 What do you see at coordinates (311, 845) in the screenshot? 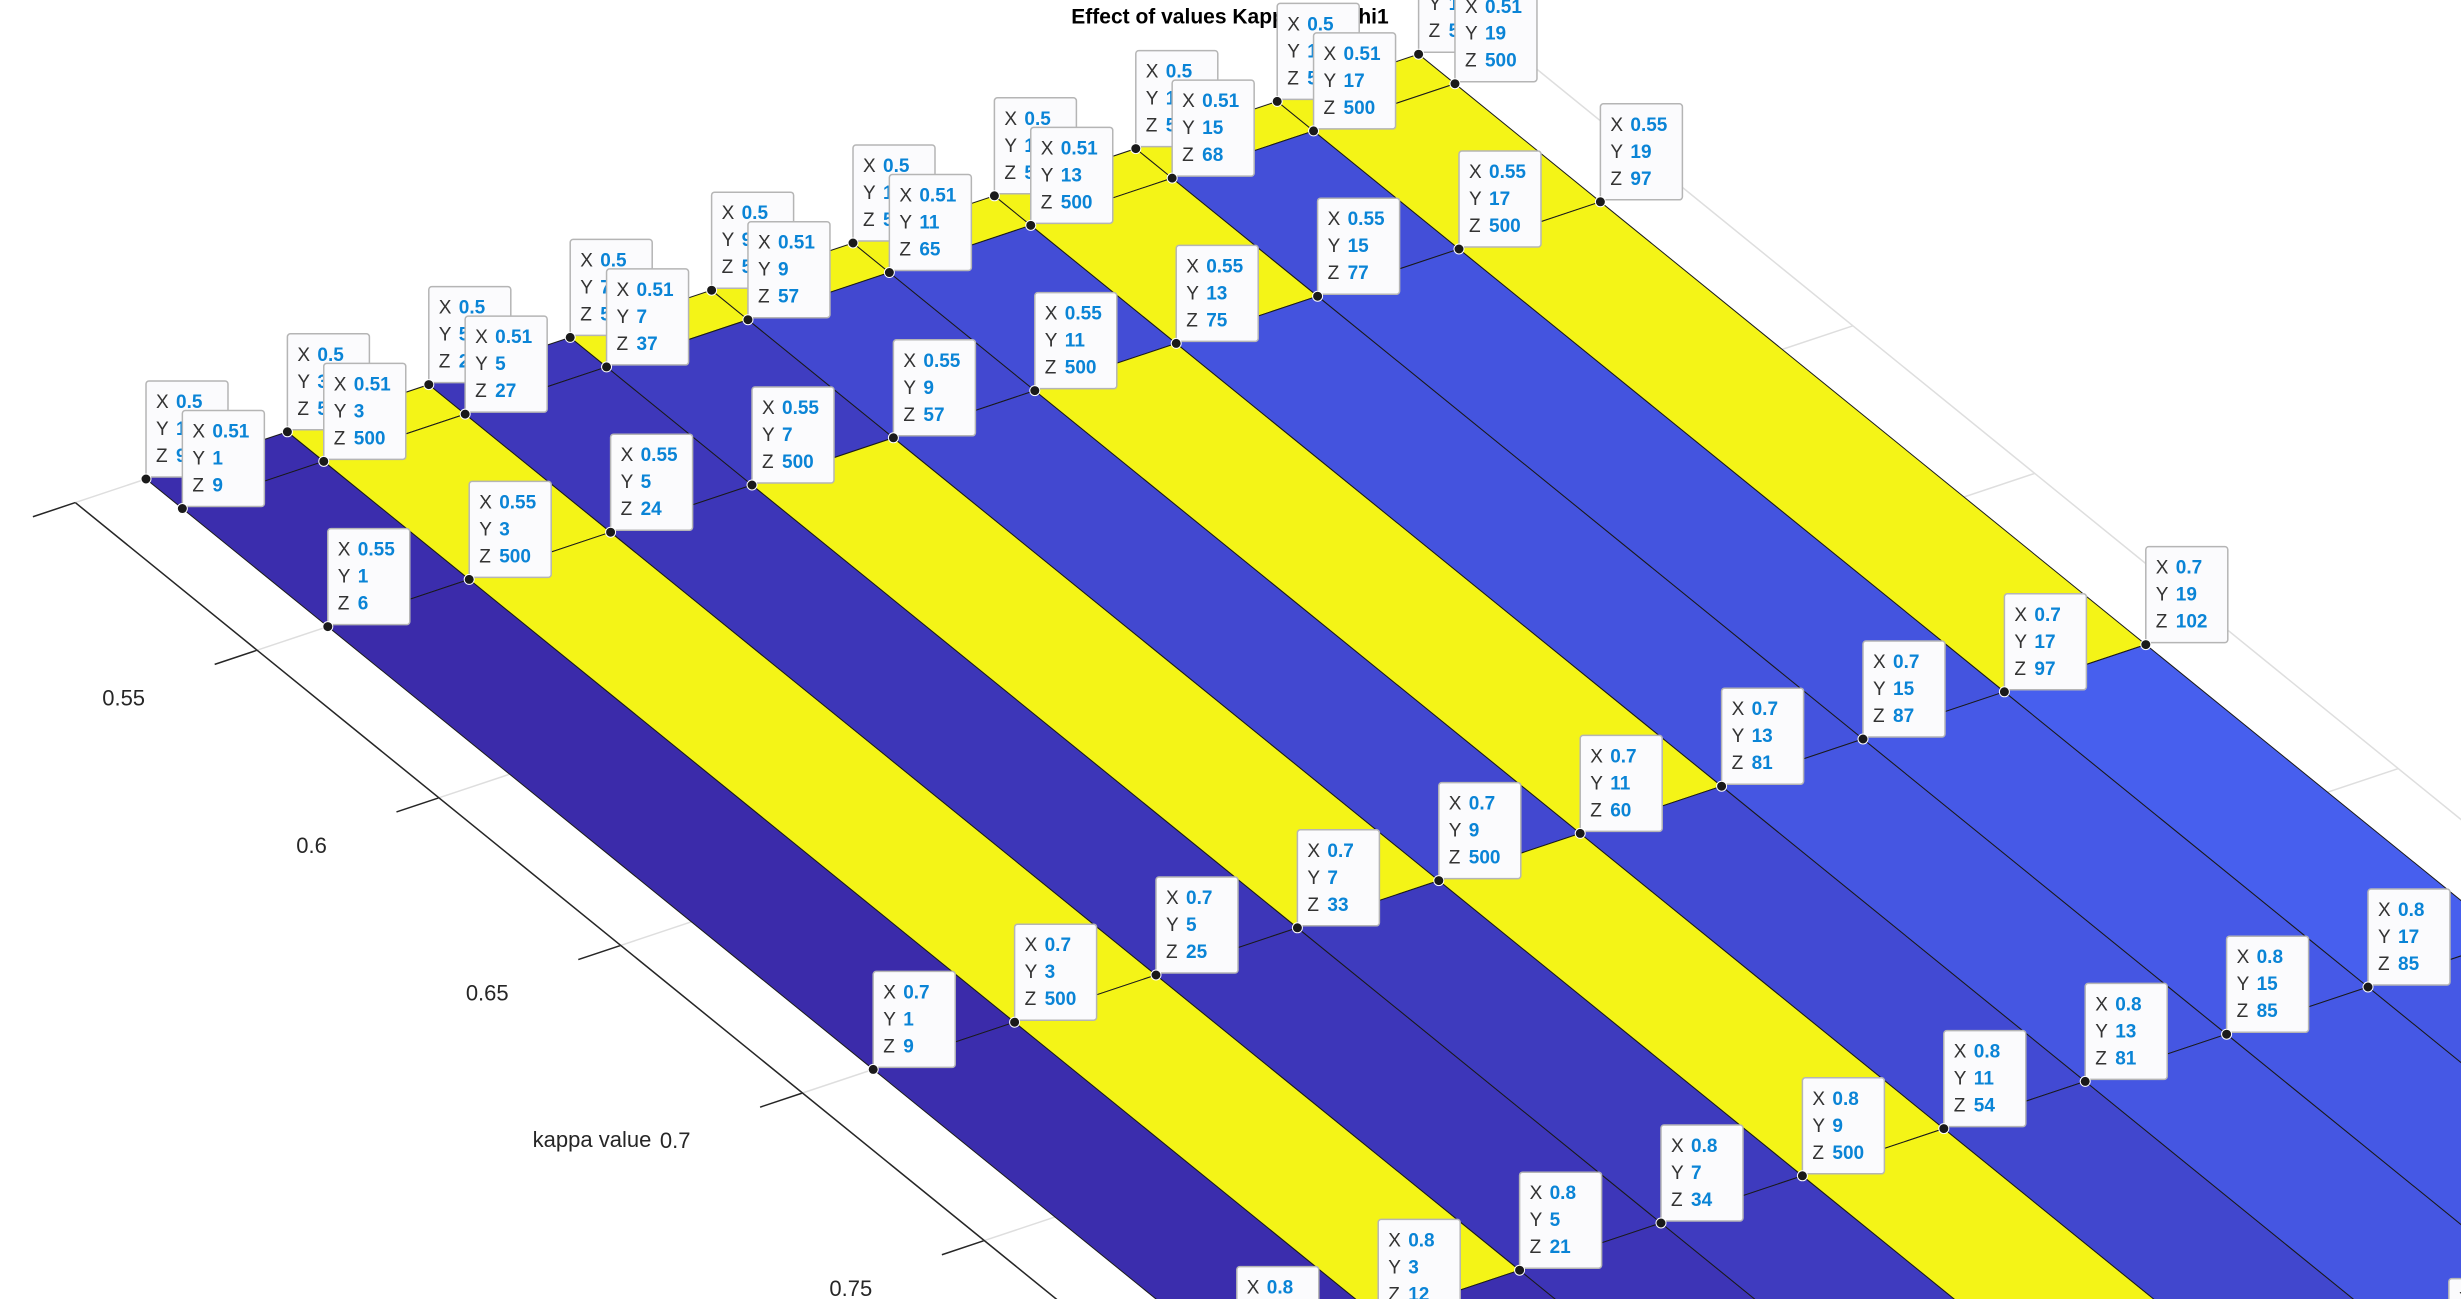
I see `x-tick-label: 0.6` at bounding box center [311, 845].